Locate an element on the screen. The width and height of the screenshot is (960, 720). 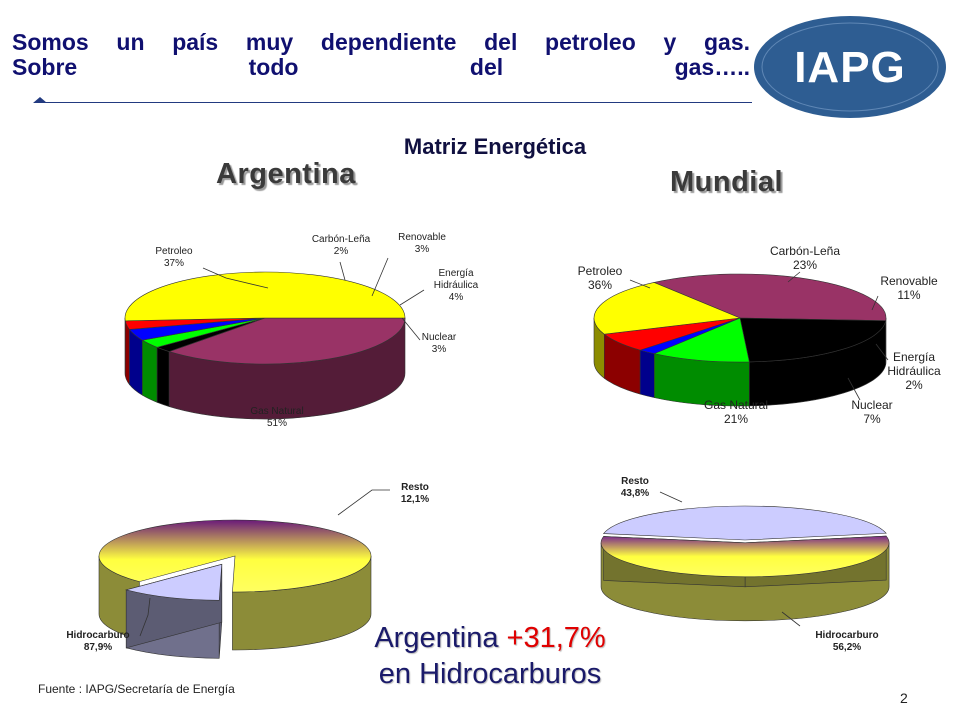
iapg-logo: IAPG is located at coordinates (850, 67).